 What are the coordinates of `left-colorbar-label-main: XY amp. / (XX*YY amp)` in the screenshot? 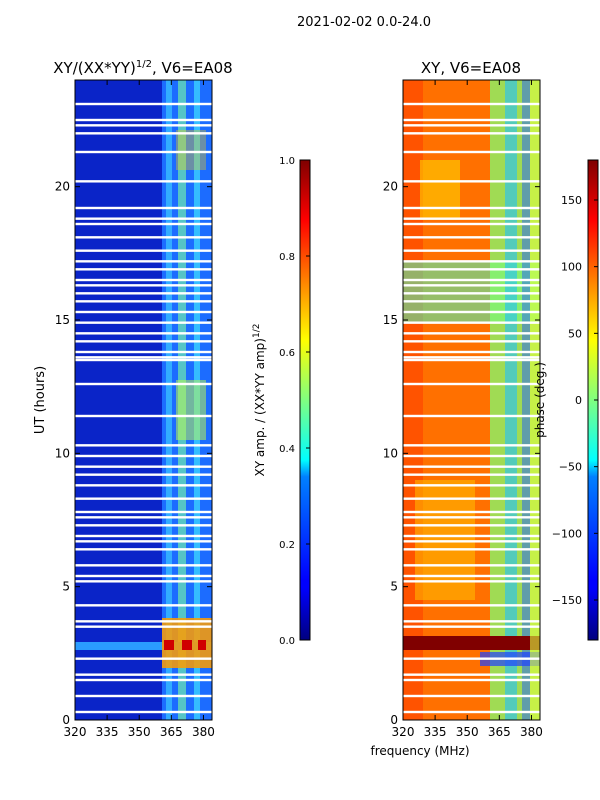 It's located at (260, 407).